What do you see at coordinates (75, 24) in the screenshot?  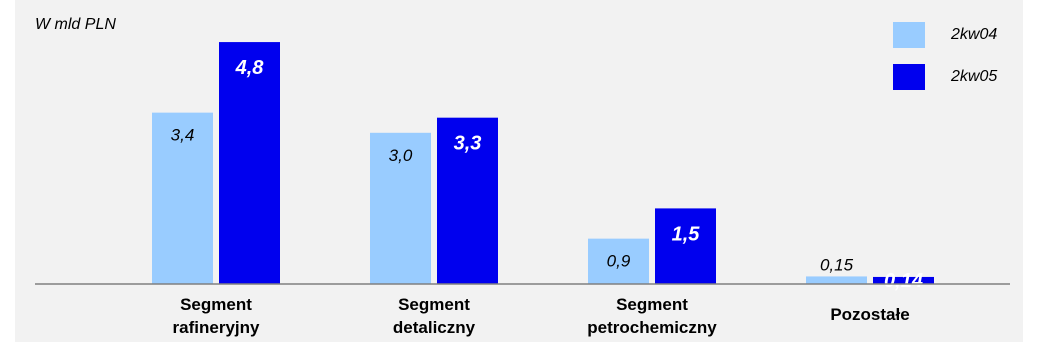 I see `unit-label: W mld PLN` at bounding box center [75, 24].